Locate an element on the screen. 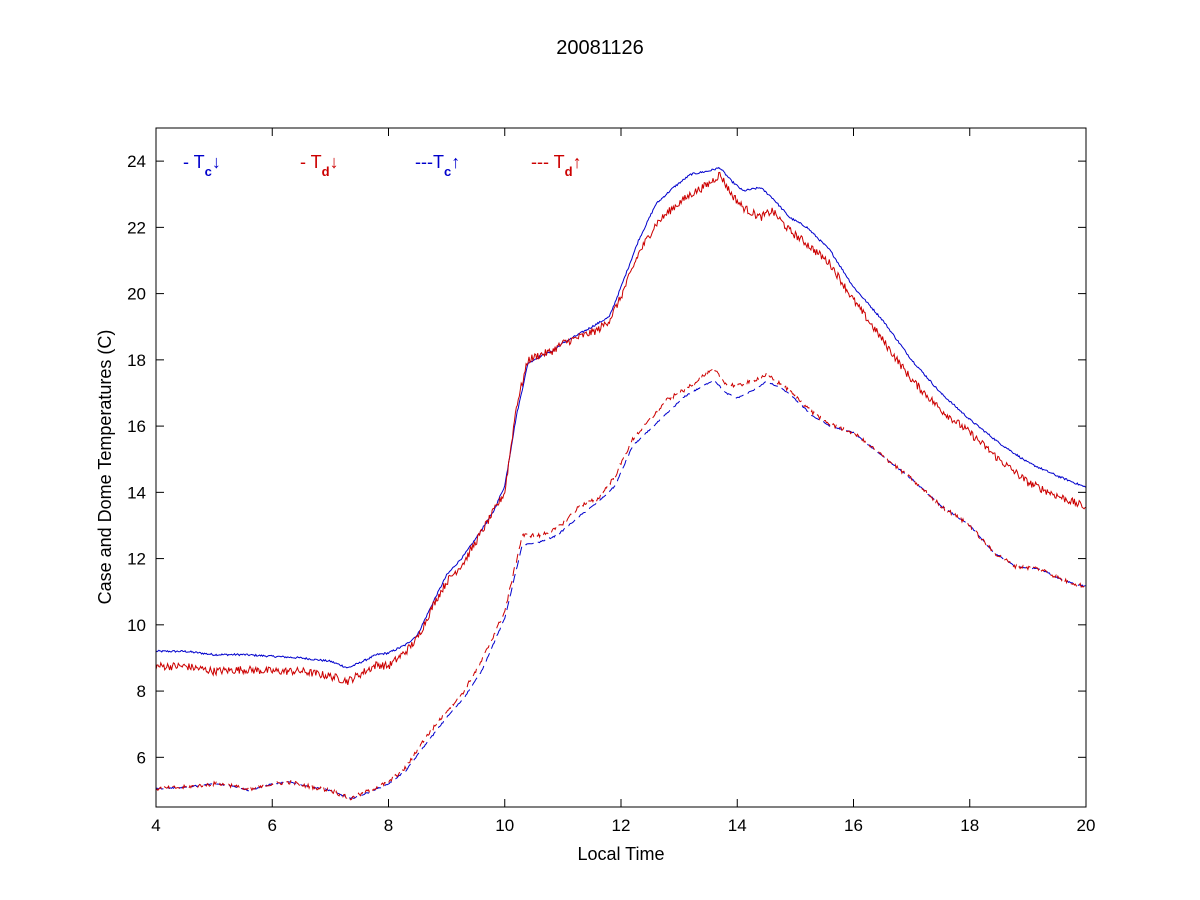 The height and width of the screenshot is (900, 1200). chart-title: 20081126 is located at coordinates (600, 48).